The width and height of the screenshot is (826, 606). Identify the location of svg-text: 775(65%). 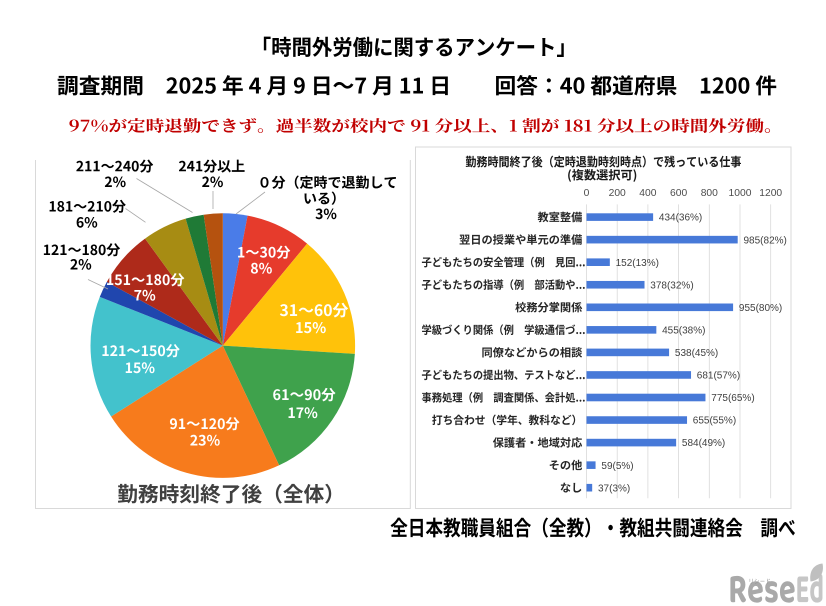
(732, 398).